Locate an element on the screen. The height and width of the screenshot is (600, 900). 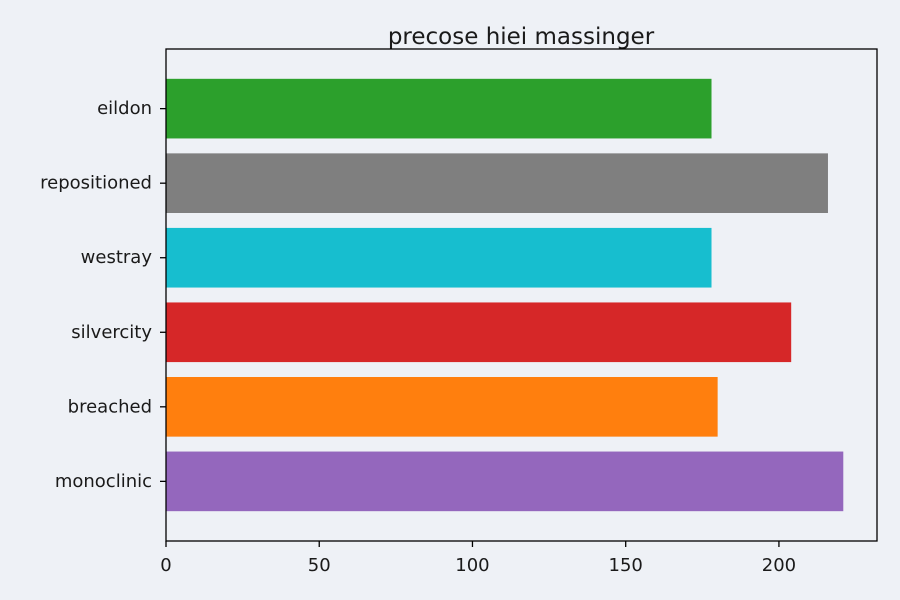
x-tick-label: 100 is located at coordinates (472, 565).